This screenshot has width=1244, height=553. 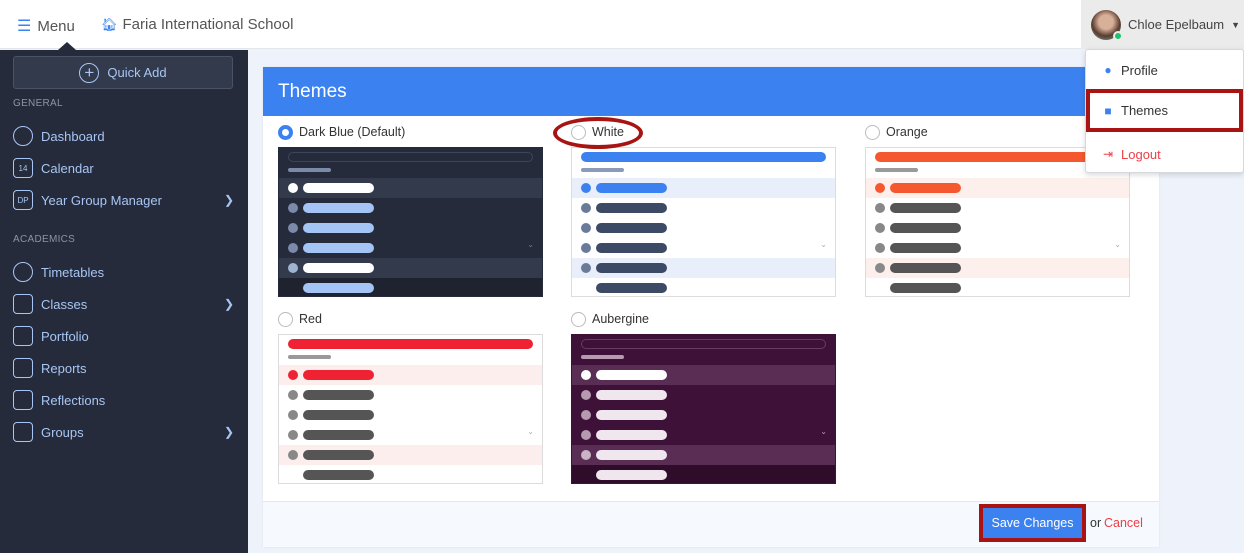 I want to click on sidebar-item-label: Timetables, so click(x=73, y=272).